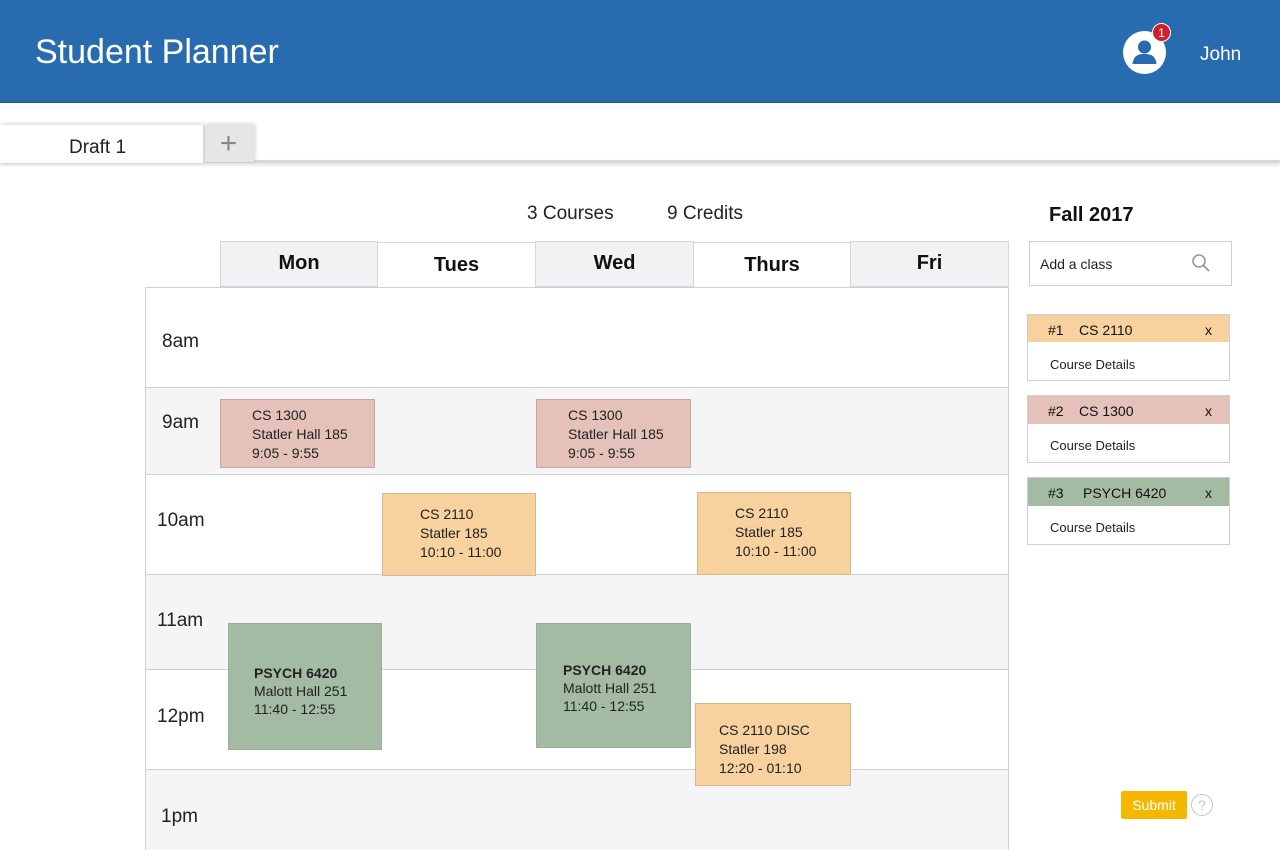  What do you see at coordinates (1128, 511) in the screenshot?
I see `course-card-psych6420: #3 PSYCH 6420 x Course Details` at bounding box center [1128, 511].